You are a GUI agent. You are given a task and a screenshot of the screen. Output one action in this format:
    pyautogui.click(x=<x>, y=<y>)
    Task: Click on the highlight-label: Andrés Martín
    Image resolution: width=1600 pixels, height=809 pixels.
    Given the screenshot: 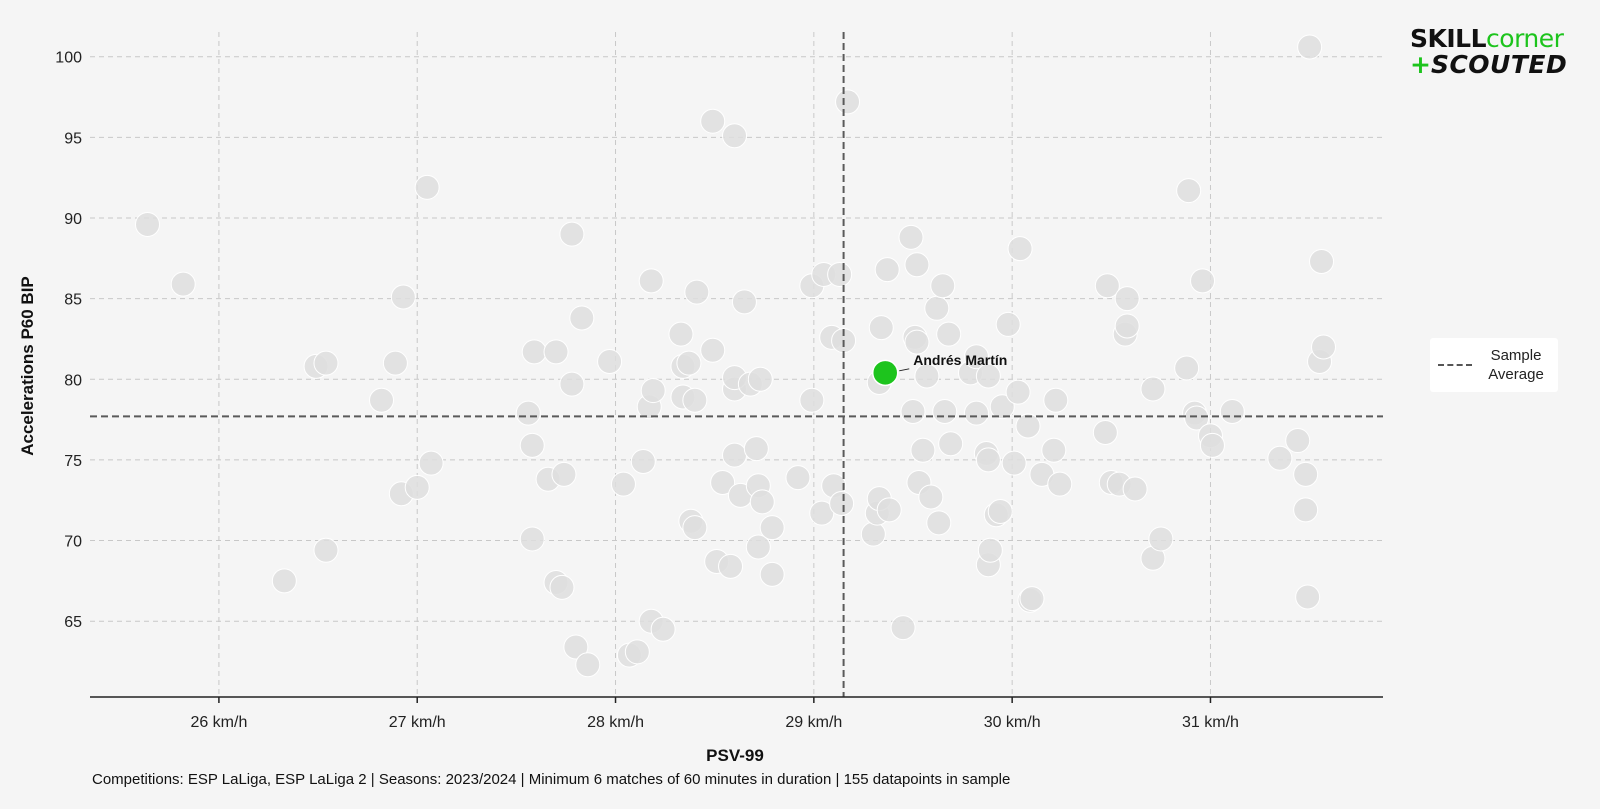 What is the action you would take?
    pyautogui.click(x=960, y=360)
    